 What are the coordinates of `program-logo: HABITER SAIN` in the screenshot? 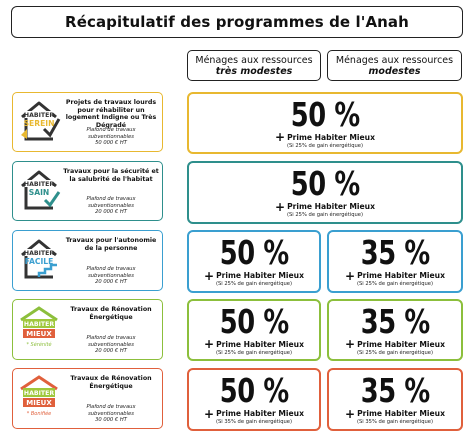 It's located at (39, 189).